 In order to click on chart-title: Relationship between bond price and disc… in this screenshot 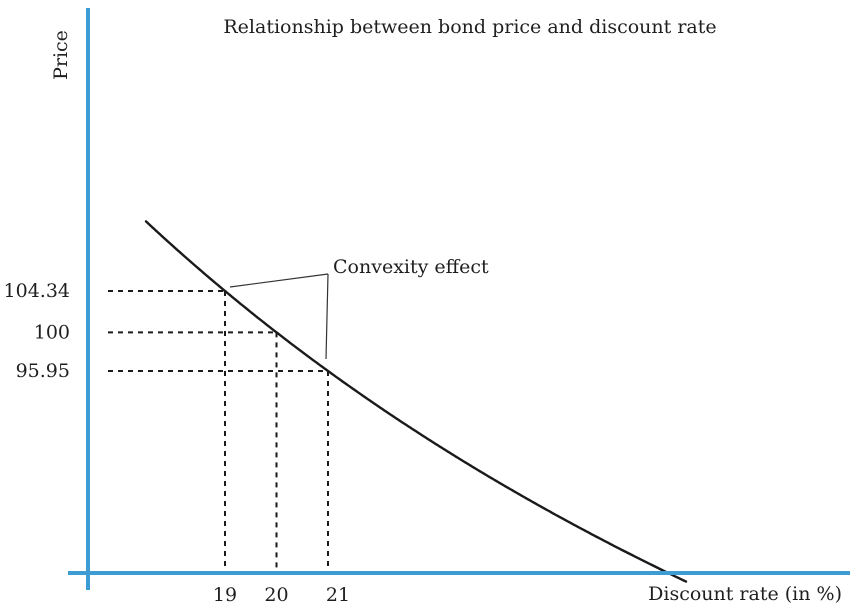, I will do `click(469, 27)`.